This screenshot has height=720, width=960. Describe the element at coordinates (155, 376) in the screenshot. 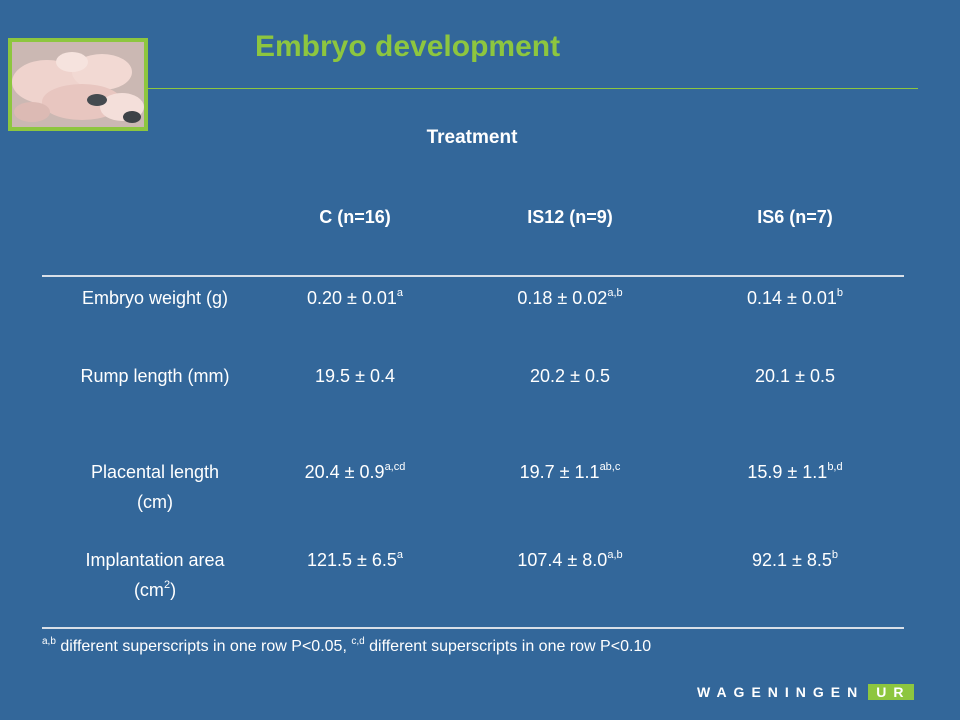

I see `row-label-rump-length: Rump length (mm)` at that location.